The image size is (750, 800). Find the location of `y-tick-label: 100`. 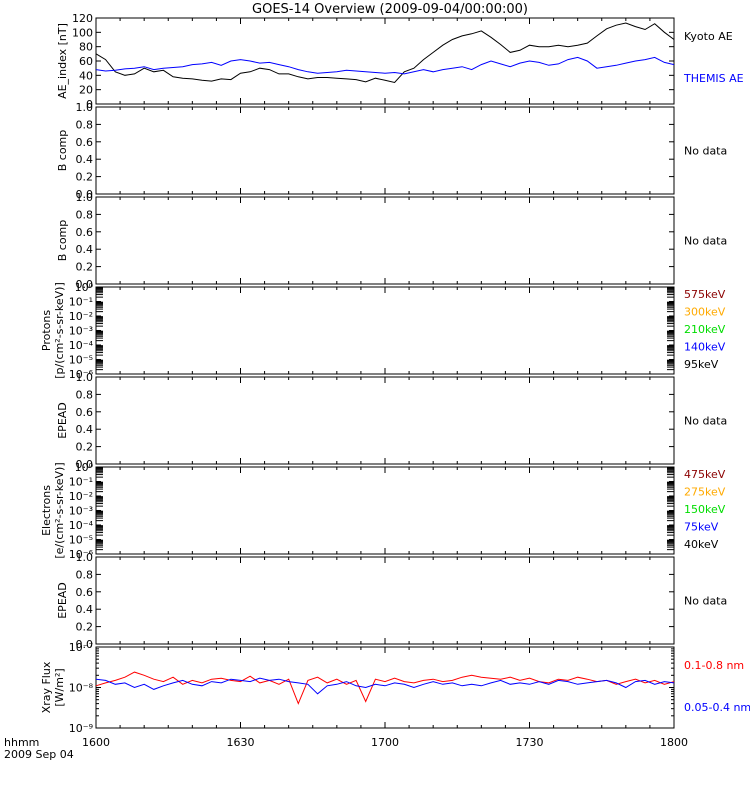

y-tick-label: 100 is located at coordinates (82, 32).